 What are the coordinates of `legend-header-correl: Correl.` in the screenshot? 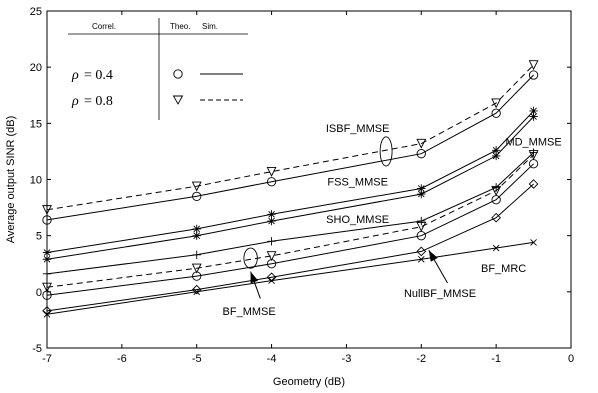 It's located at (104, 26).